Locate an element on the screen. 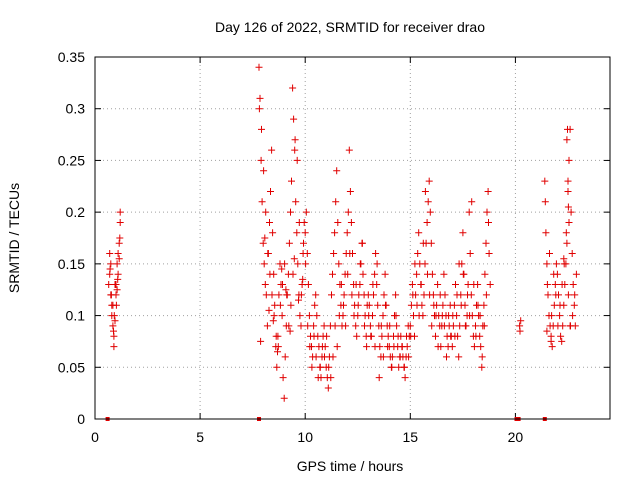 The width and height of the screenshot is (640, 480). y-tick-label: 0.35 is located at coordinates (71, 57).